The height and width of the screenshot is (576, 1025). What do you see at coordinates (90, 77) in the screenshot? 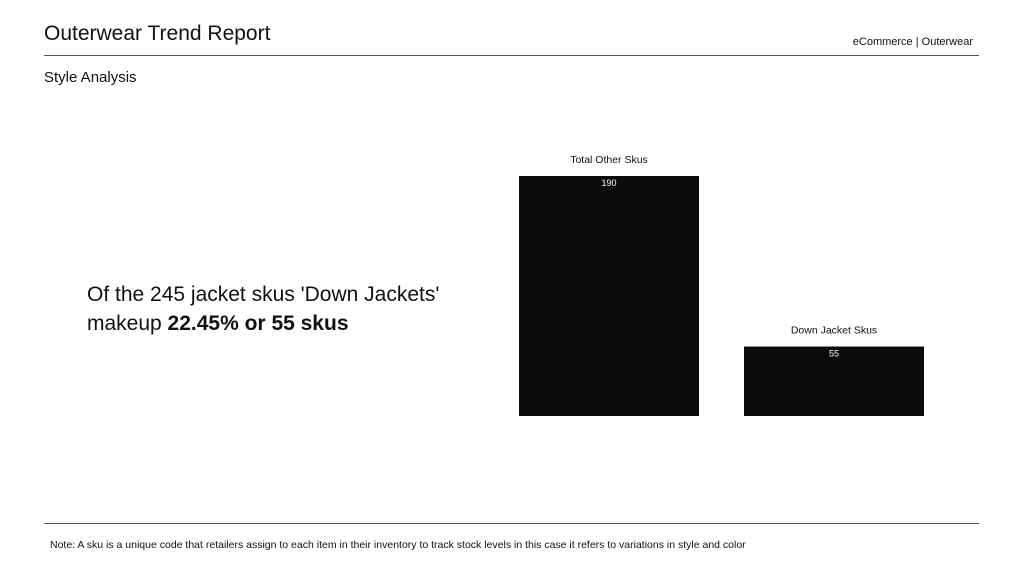
I see `section-title: Style Analysis` at bounding box center [90, 77].